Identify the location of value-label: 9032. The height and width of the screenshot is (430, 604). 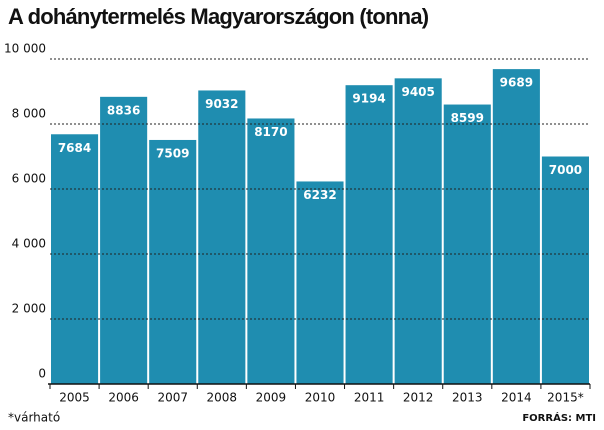
(221, 104).